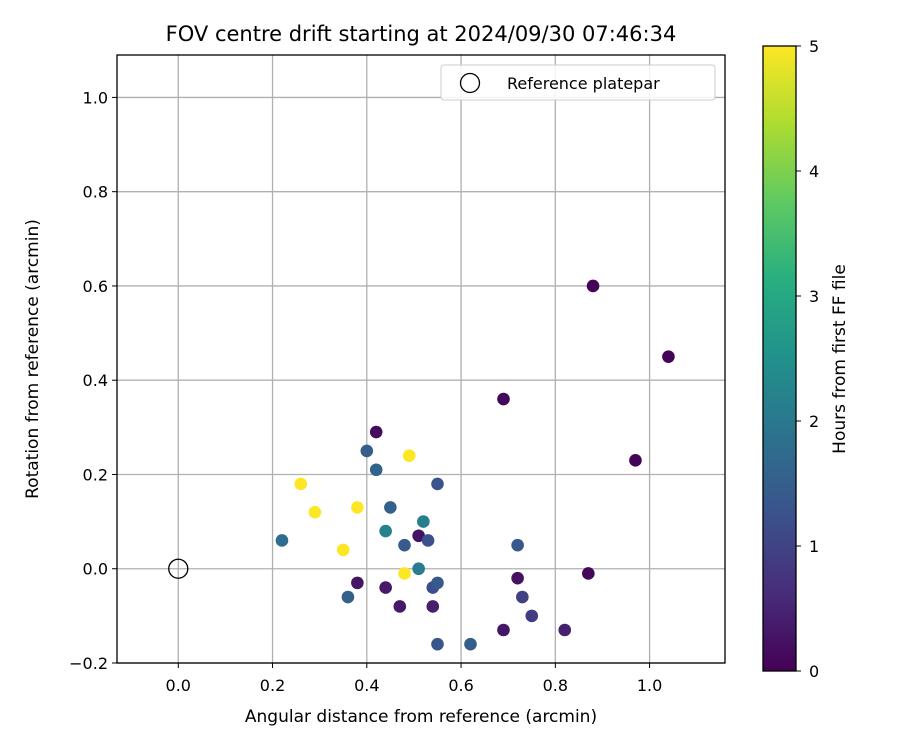  I want to click on x-tick-label: 0.8, so click(555, 685).